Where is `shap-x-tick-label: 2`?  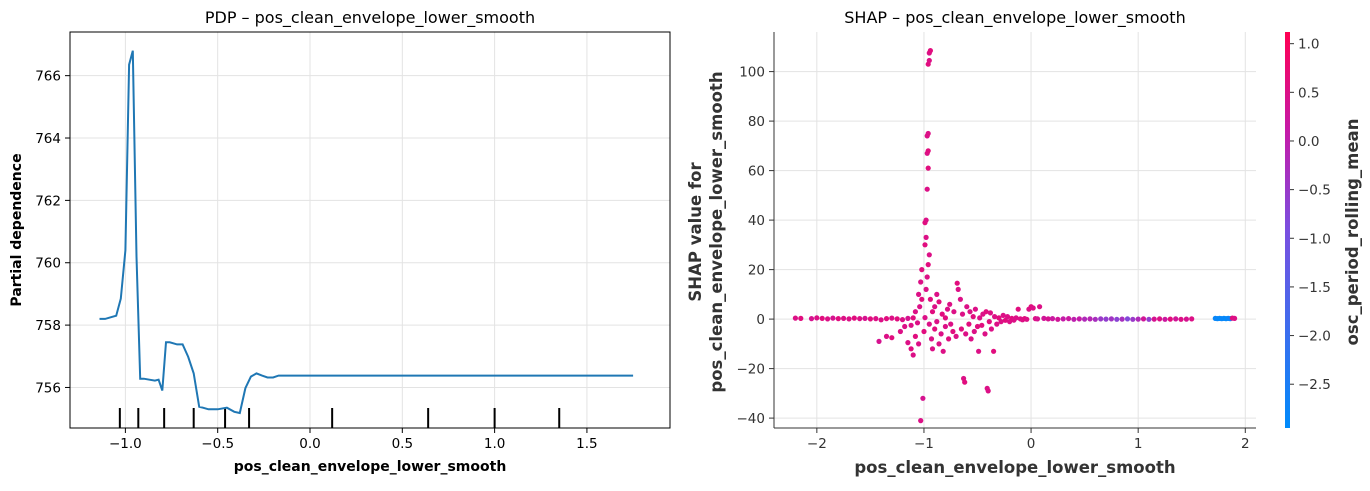
shap-x-tick-label: 2 is located at coordinates (1245, 444).